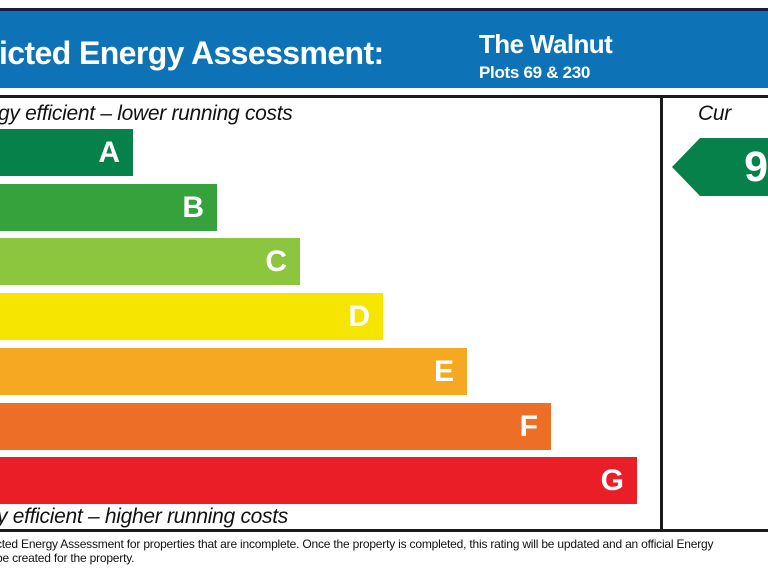 The image size is (768, 576). What do you see at coordinates (661, 313) in the screenshot?
I see `current-column-divider` at bounding box center [661, 313].